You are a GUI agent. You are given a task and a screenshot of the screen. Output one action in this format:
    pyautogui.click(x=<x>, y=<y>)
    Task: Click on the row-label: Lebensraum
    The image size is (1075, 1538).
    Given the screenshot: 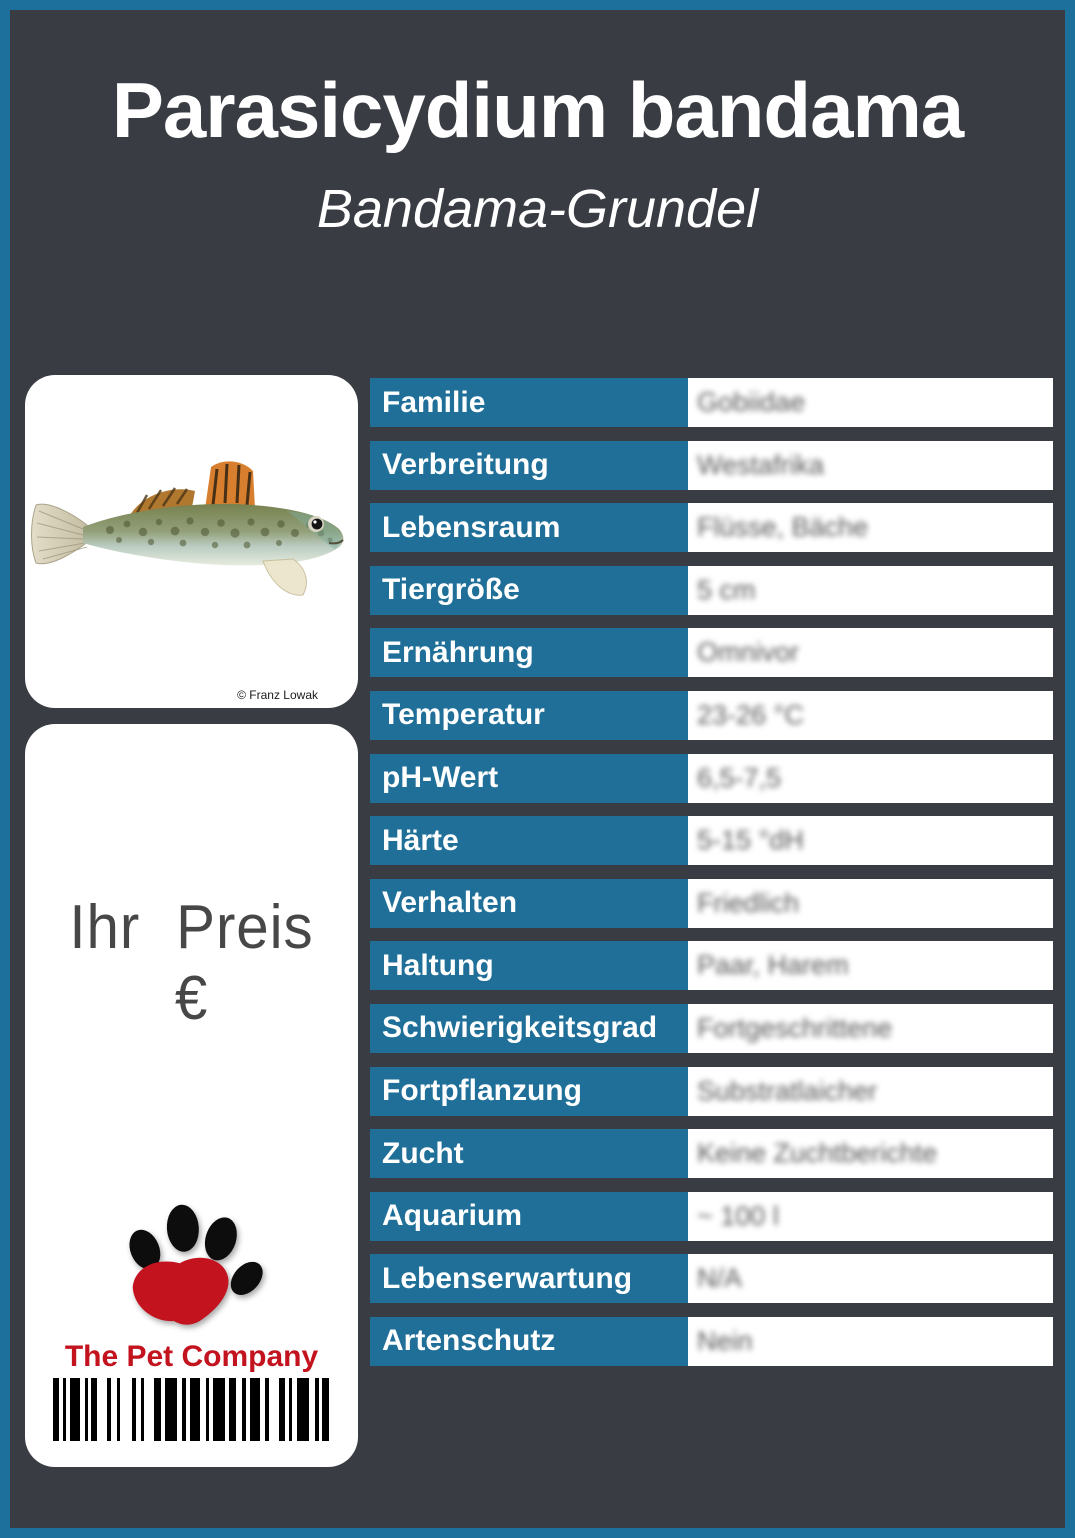 What is the action you would take?
    pyautogui.click(x=529, y=528)
    